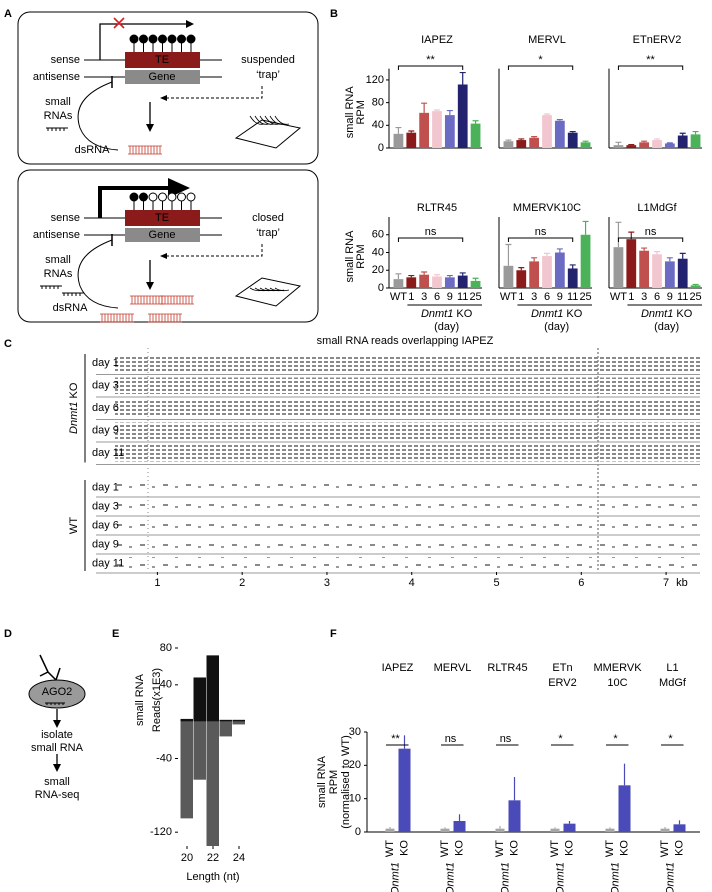 The height and width of the screenshot is (892, 712). Describe the element at coordinates (157, 700) in the screenshot. I see `y-axis-label: Reads(x1E3)` at that location.